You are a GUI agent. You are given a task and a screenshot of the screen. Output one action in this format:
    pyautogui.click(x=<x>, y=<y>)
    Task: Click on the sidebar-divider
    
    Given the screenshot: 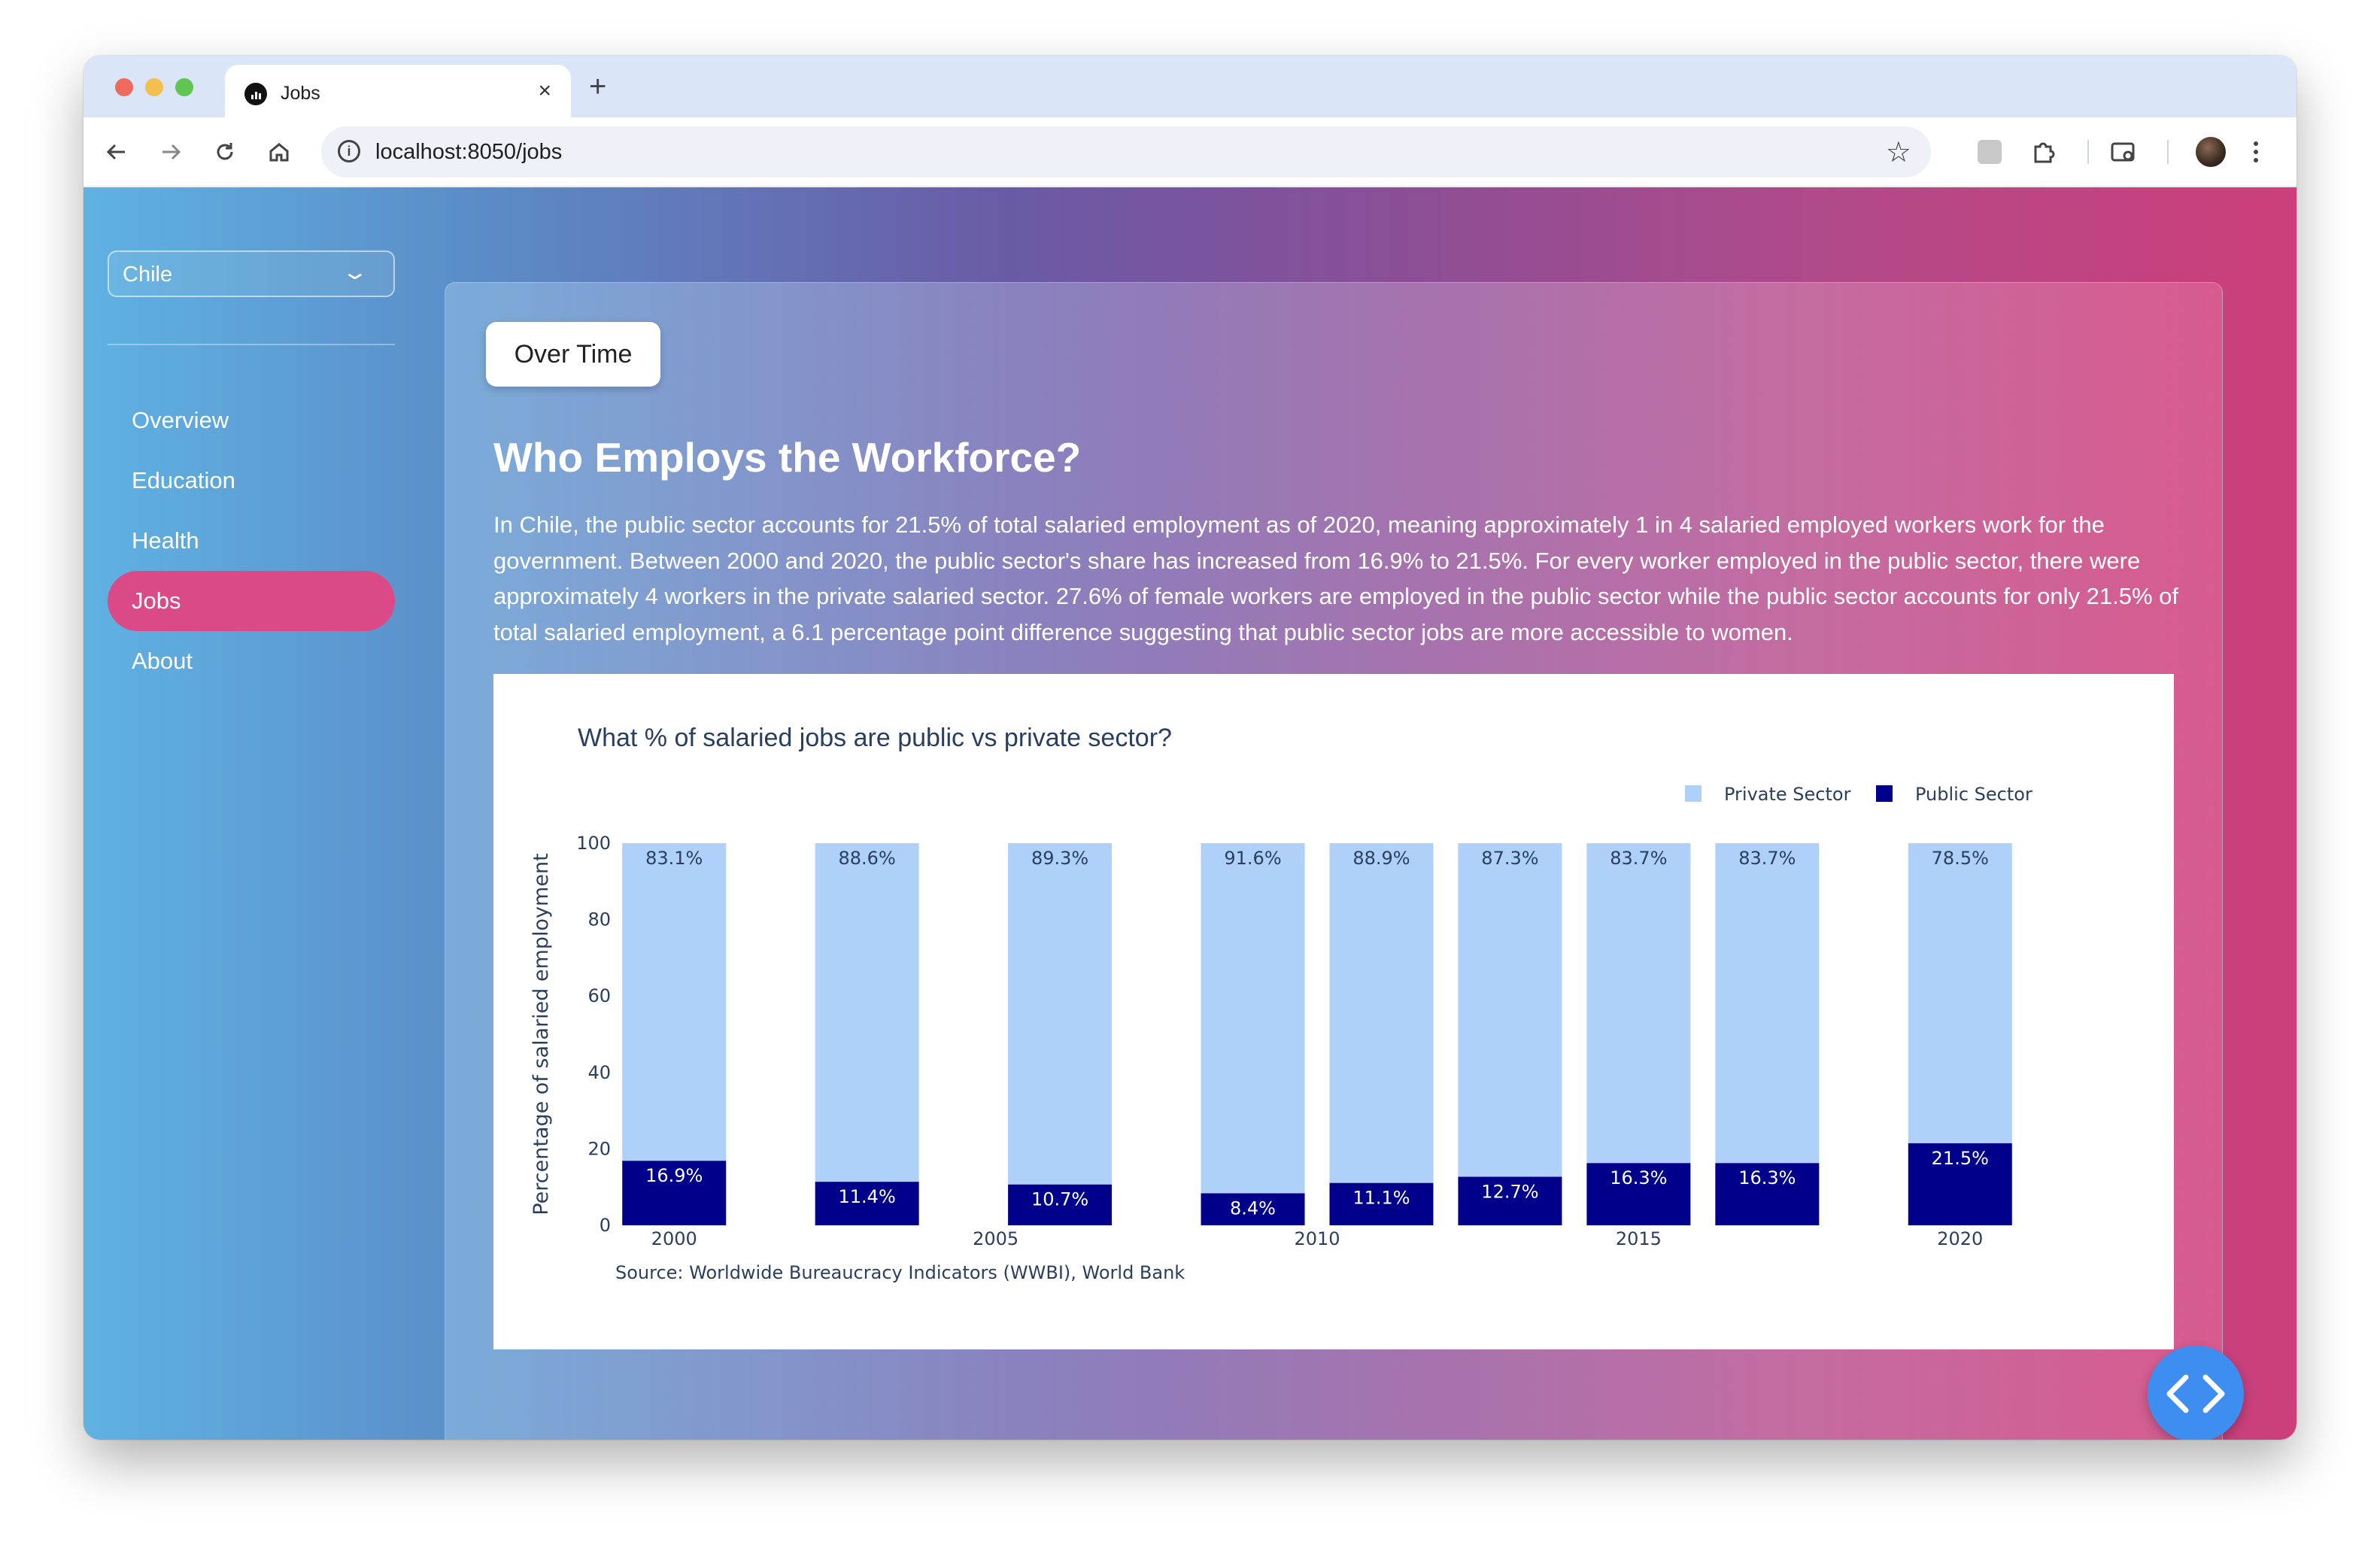 What is the action you would take?
    pyautogui.click(x=251, y=345)
    